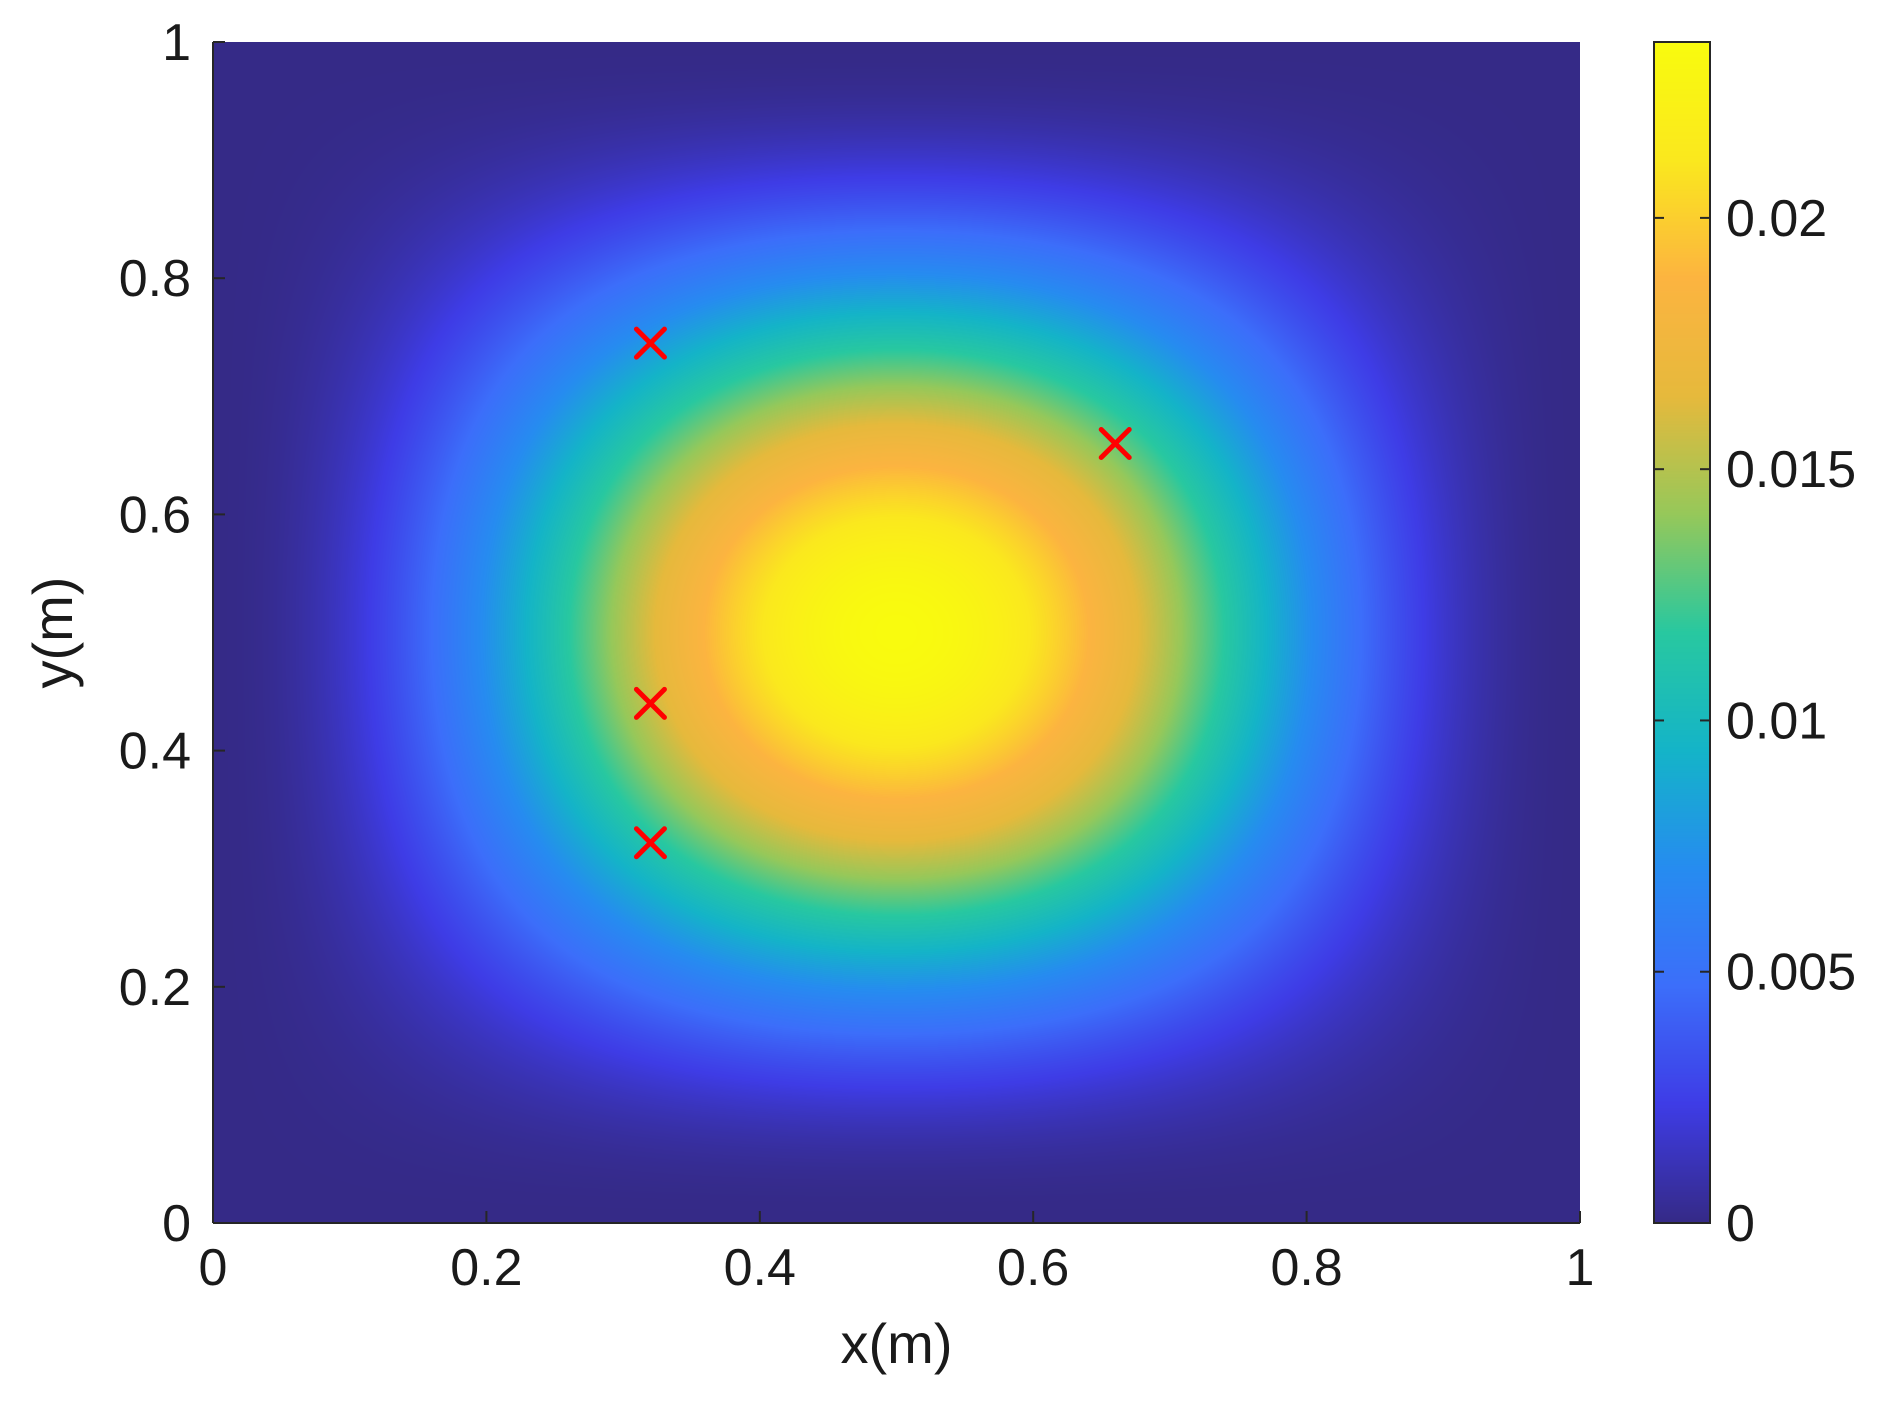  I want to click on colorbar-axis: 0 0.005 0.01 0.015 0.02, so click(1755, 721).